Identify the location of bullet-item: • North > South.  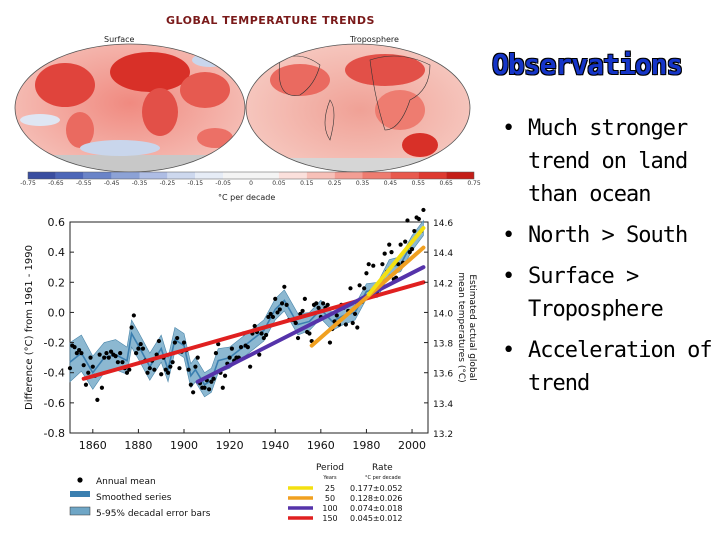
(607, 235).